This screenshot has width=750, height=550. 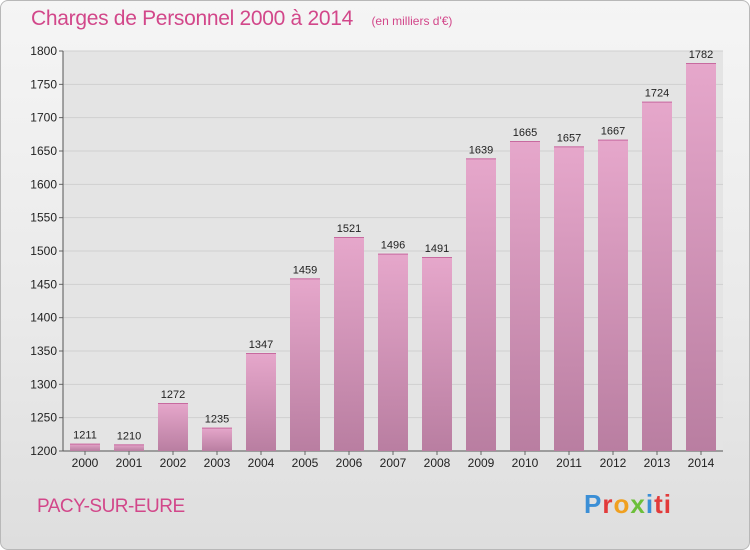 What do you see at coordinates (657, 463) in the screenshot?
I see `x-tick-label: 2013` at bounding box center [657, 463].